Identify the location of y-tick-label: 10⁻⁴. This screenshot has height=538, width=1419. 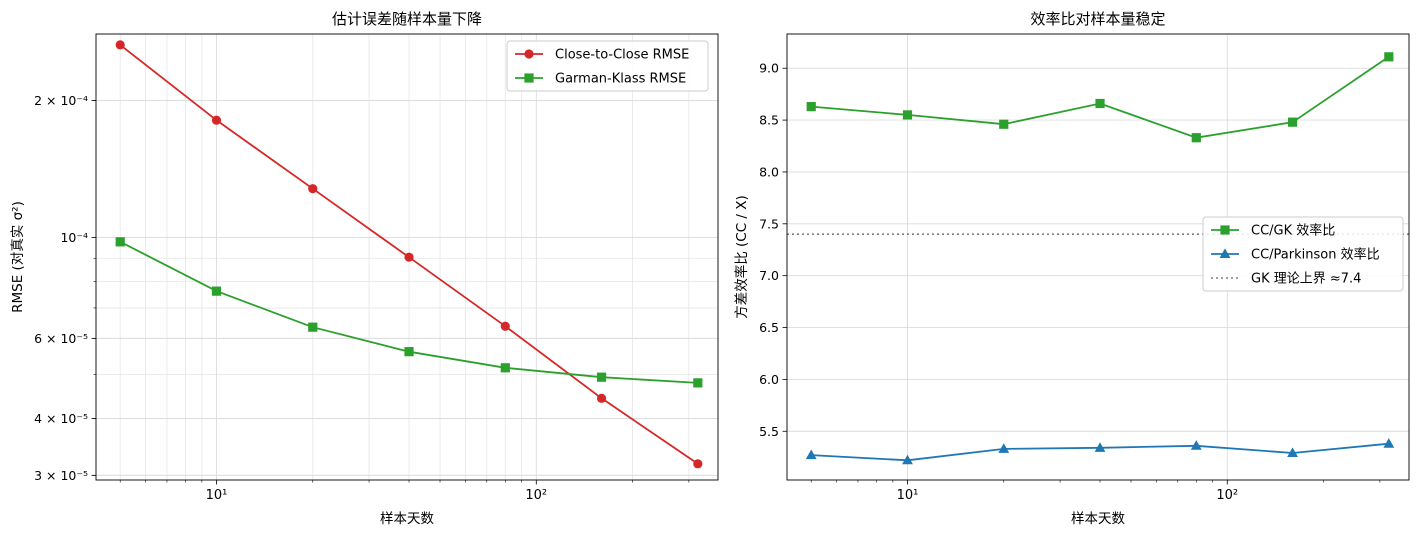
(74, 237).